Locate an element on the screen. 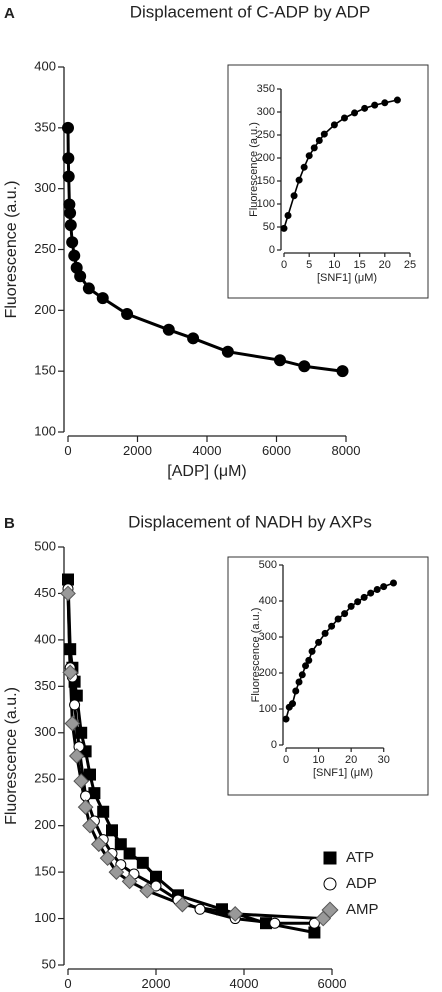 The height and width of the screenshot is (992, 442). y-tick-label: 0 is located at coordinates (274, 745).